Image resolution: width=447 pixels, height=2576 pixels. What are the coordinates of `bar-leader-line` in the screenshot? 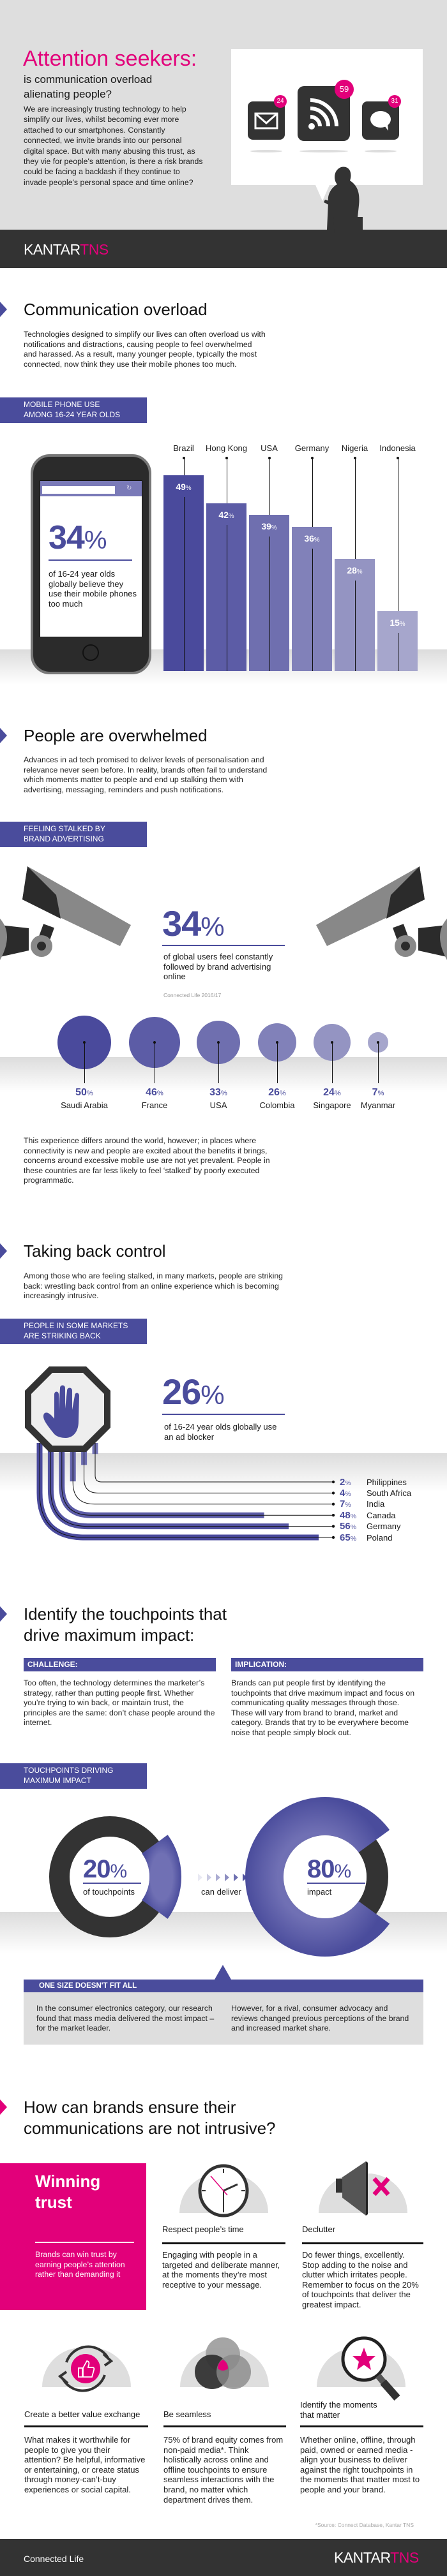 It's located at (269, 486).